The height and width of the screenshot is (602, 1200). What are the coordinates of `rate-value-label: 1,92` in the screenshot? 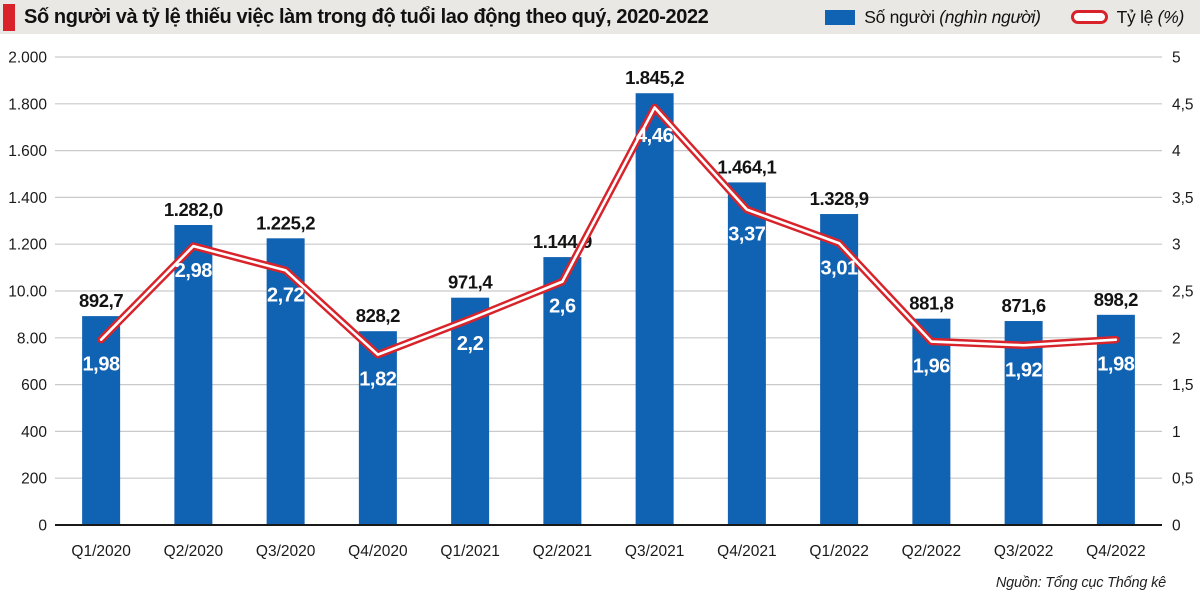 It's located at (1024, 370).